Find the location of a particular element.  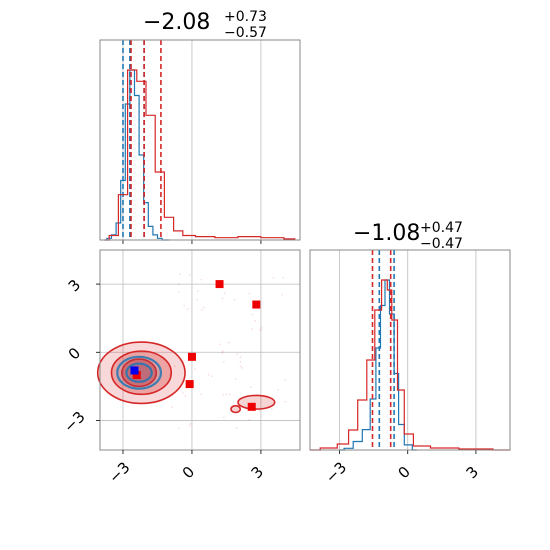

joint-ytick-label-0: −3 is located at coordinates (74, 422).